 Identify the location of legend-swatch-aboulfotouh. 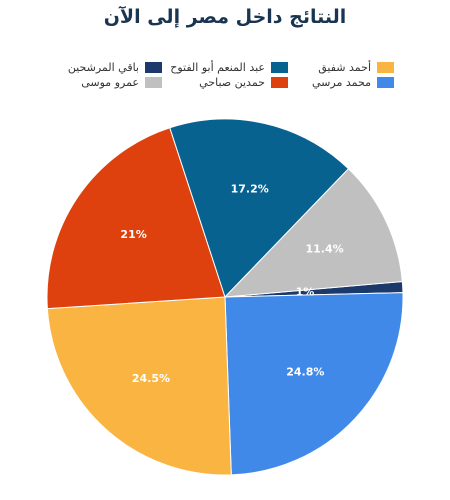
(279, 67).